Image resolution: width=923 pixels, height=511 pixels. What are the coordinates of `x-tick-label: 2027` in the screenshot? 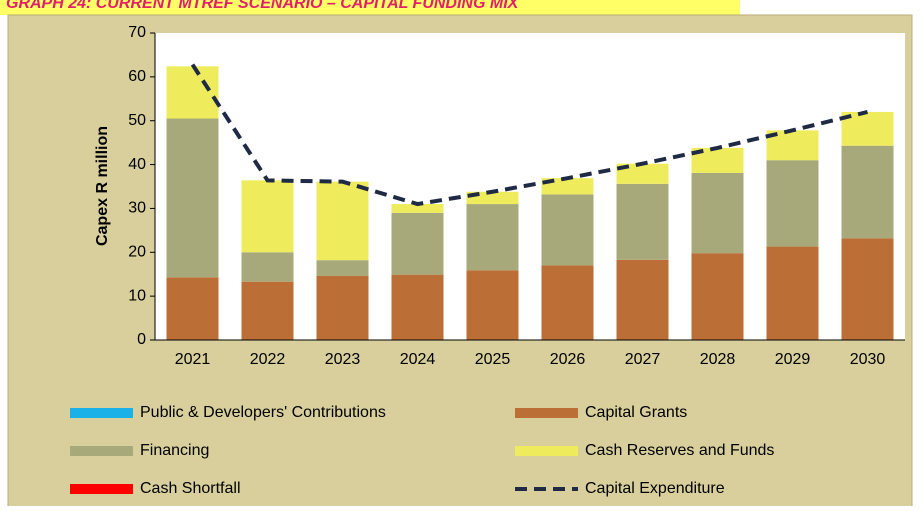 It's located at (643, 359).